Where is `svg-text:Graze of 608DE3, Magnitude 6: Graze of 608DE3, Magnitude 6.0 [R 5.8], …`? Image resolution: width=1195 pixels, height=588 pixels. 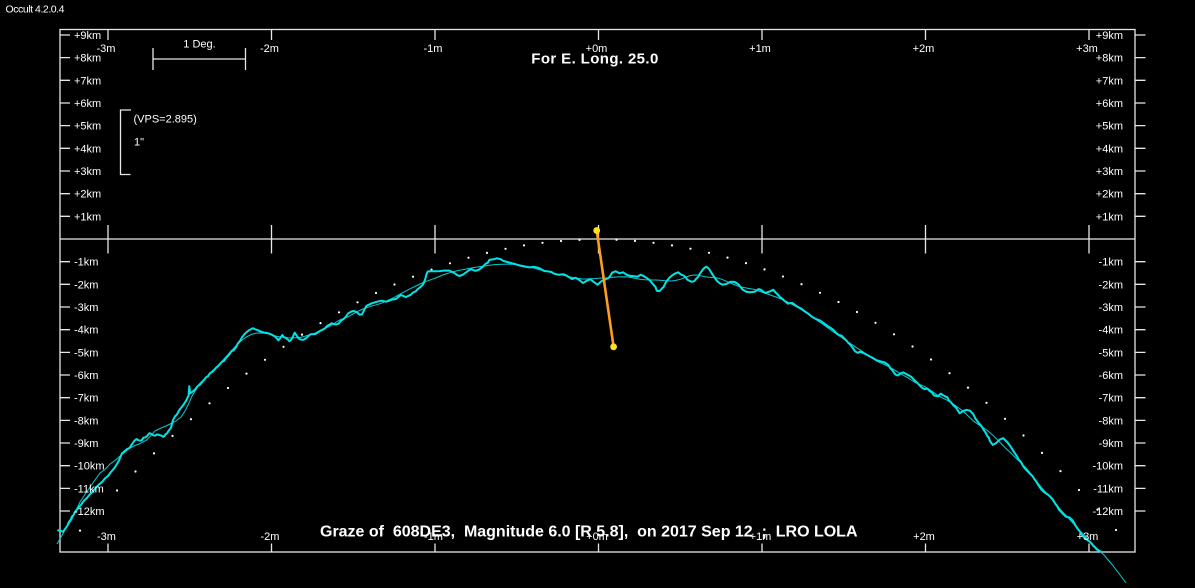 svg-text:Graze of 608DE3, Magnitude 6: Graze of 608DE3, Magnitude 6.0 [R 5.8], … is located at coordinates (589, 531).